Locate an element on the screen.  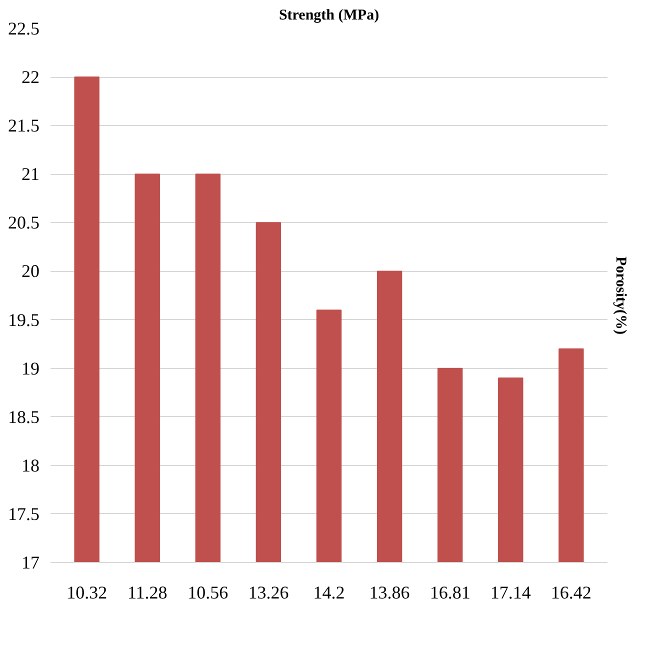
y-tick-label: 18 is located at coordinates (31, 465).